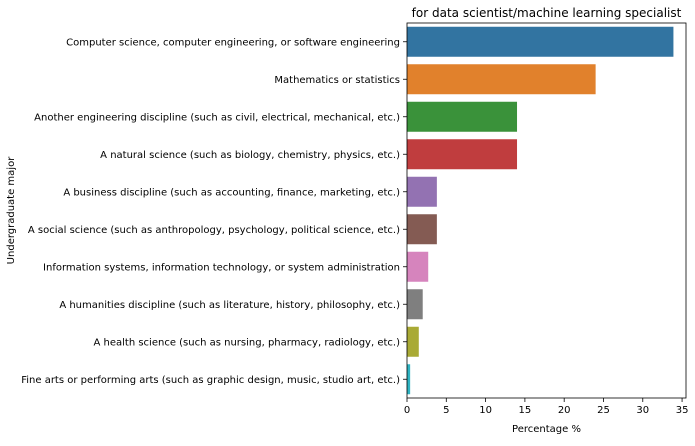 Image resolution: width=695 pixels, height=446 pixels. Describe the element at coordinates (485, 410) in the screenshot. I see `x-tick-label: 10` at that location.